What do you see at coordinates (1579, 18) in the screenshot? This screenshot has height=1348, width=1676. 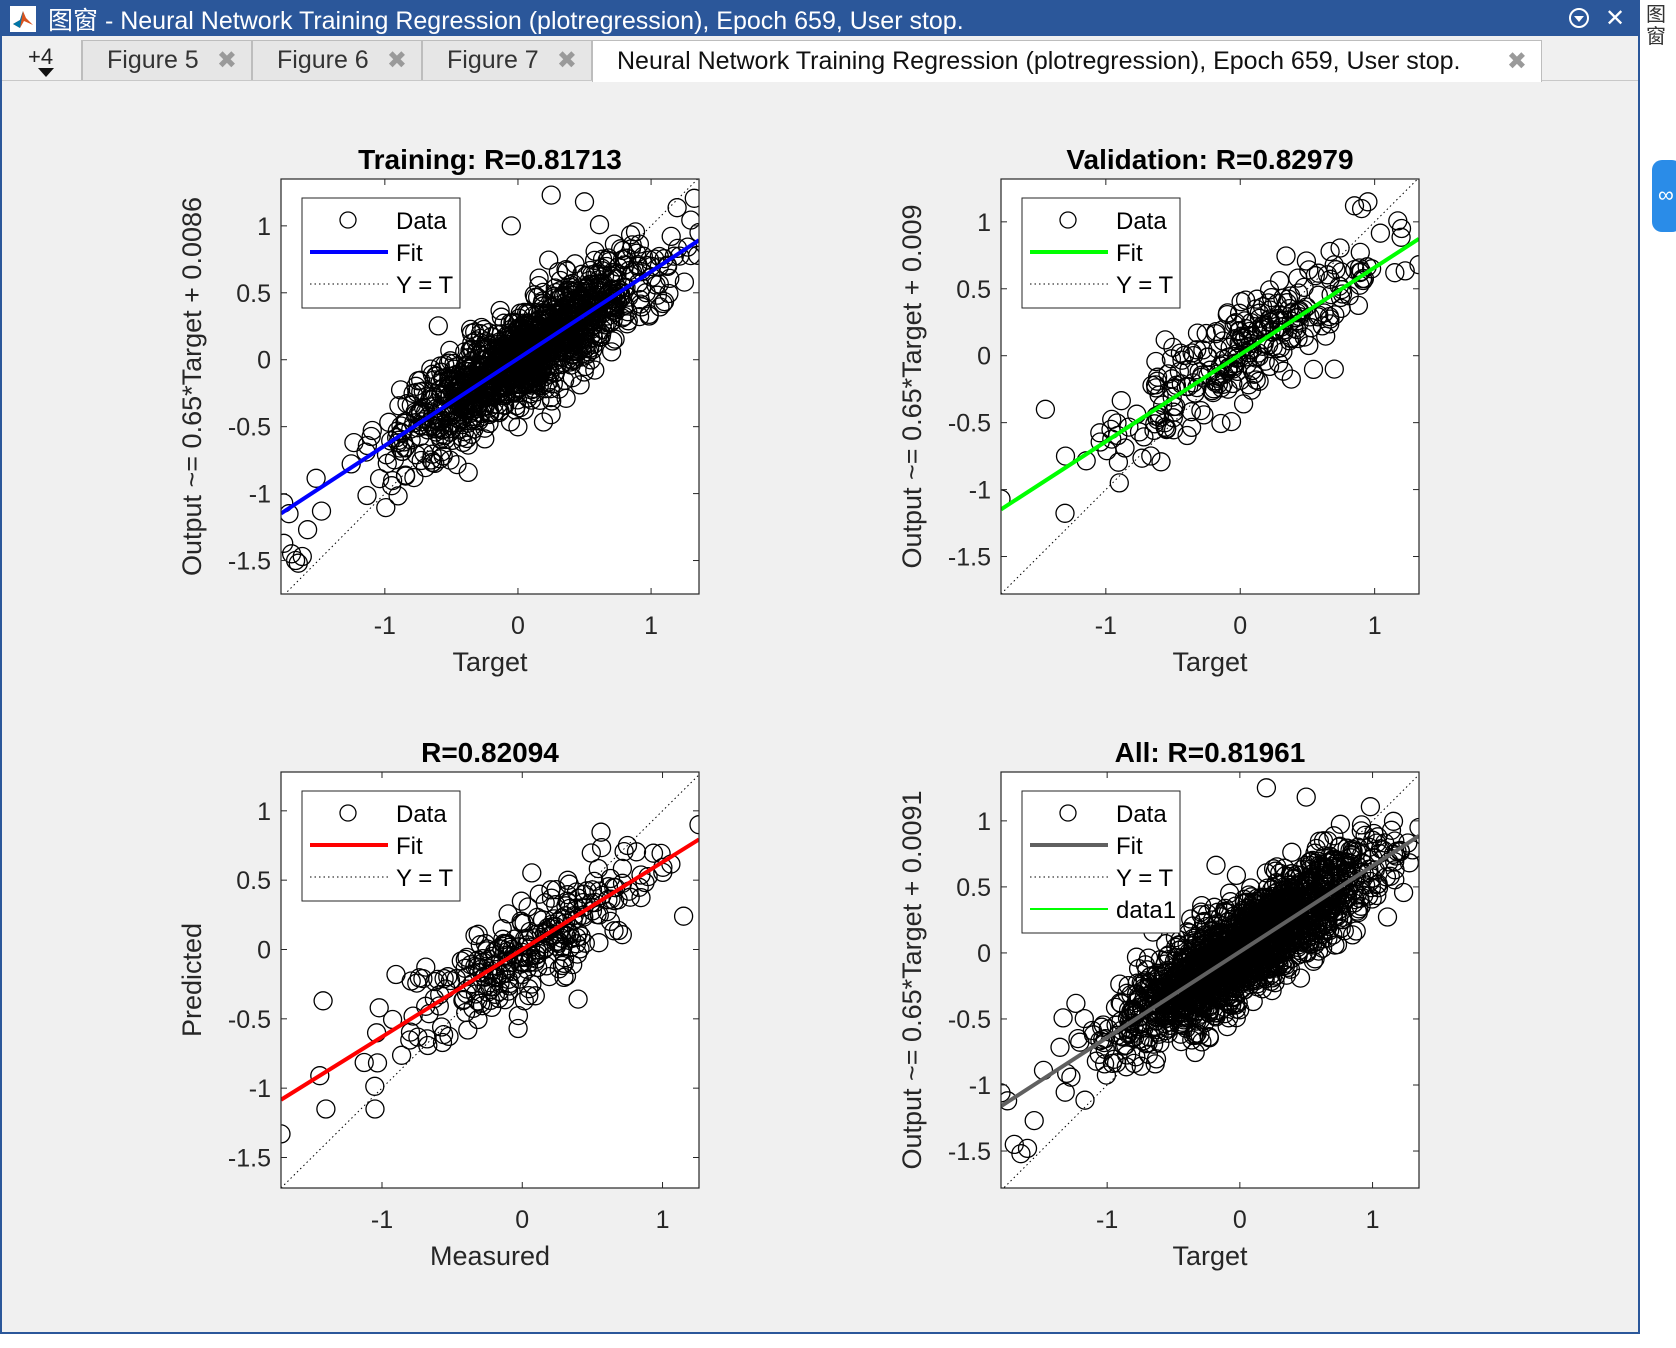 I see `undock-icon` at bounding box center [1579, 18].